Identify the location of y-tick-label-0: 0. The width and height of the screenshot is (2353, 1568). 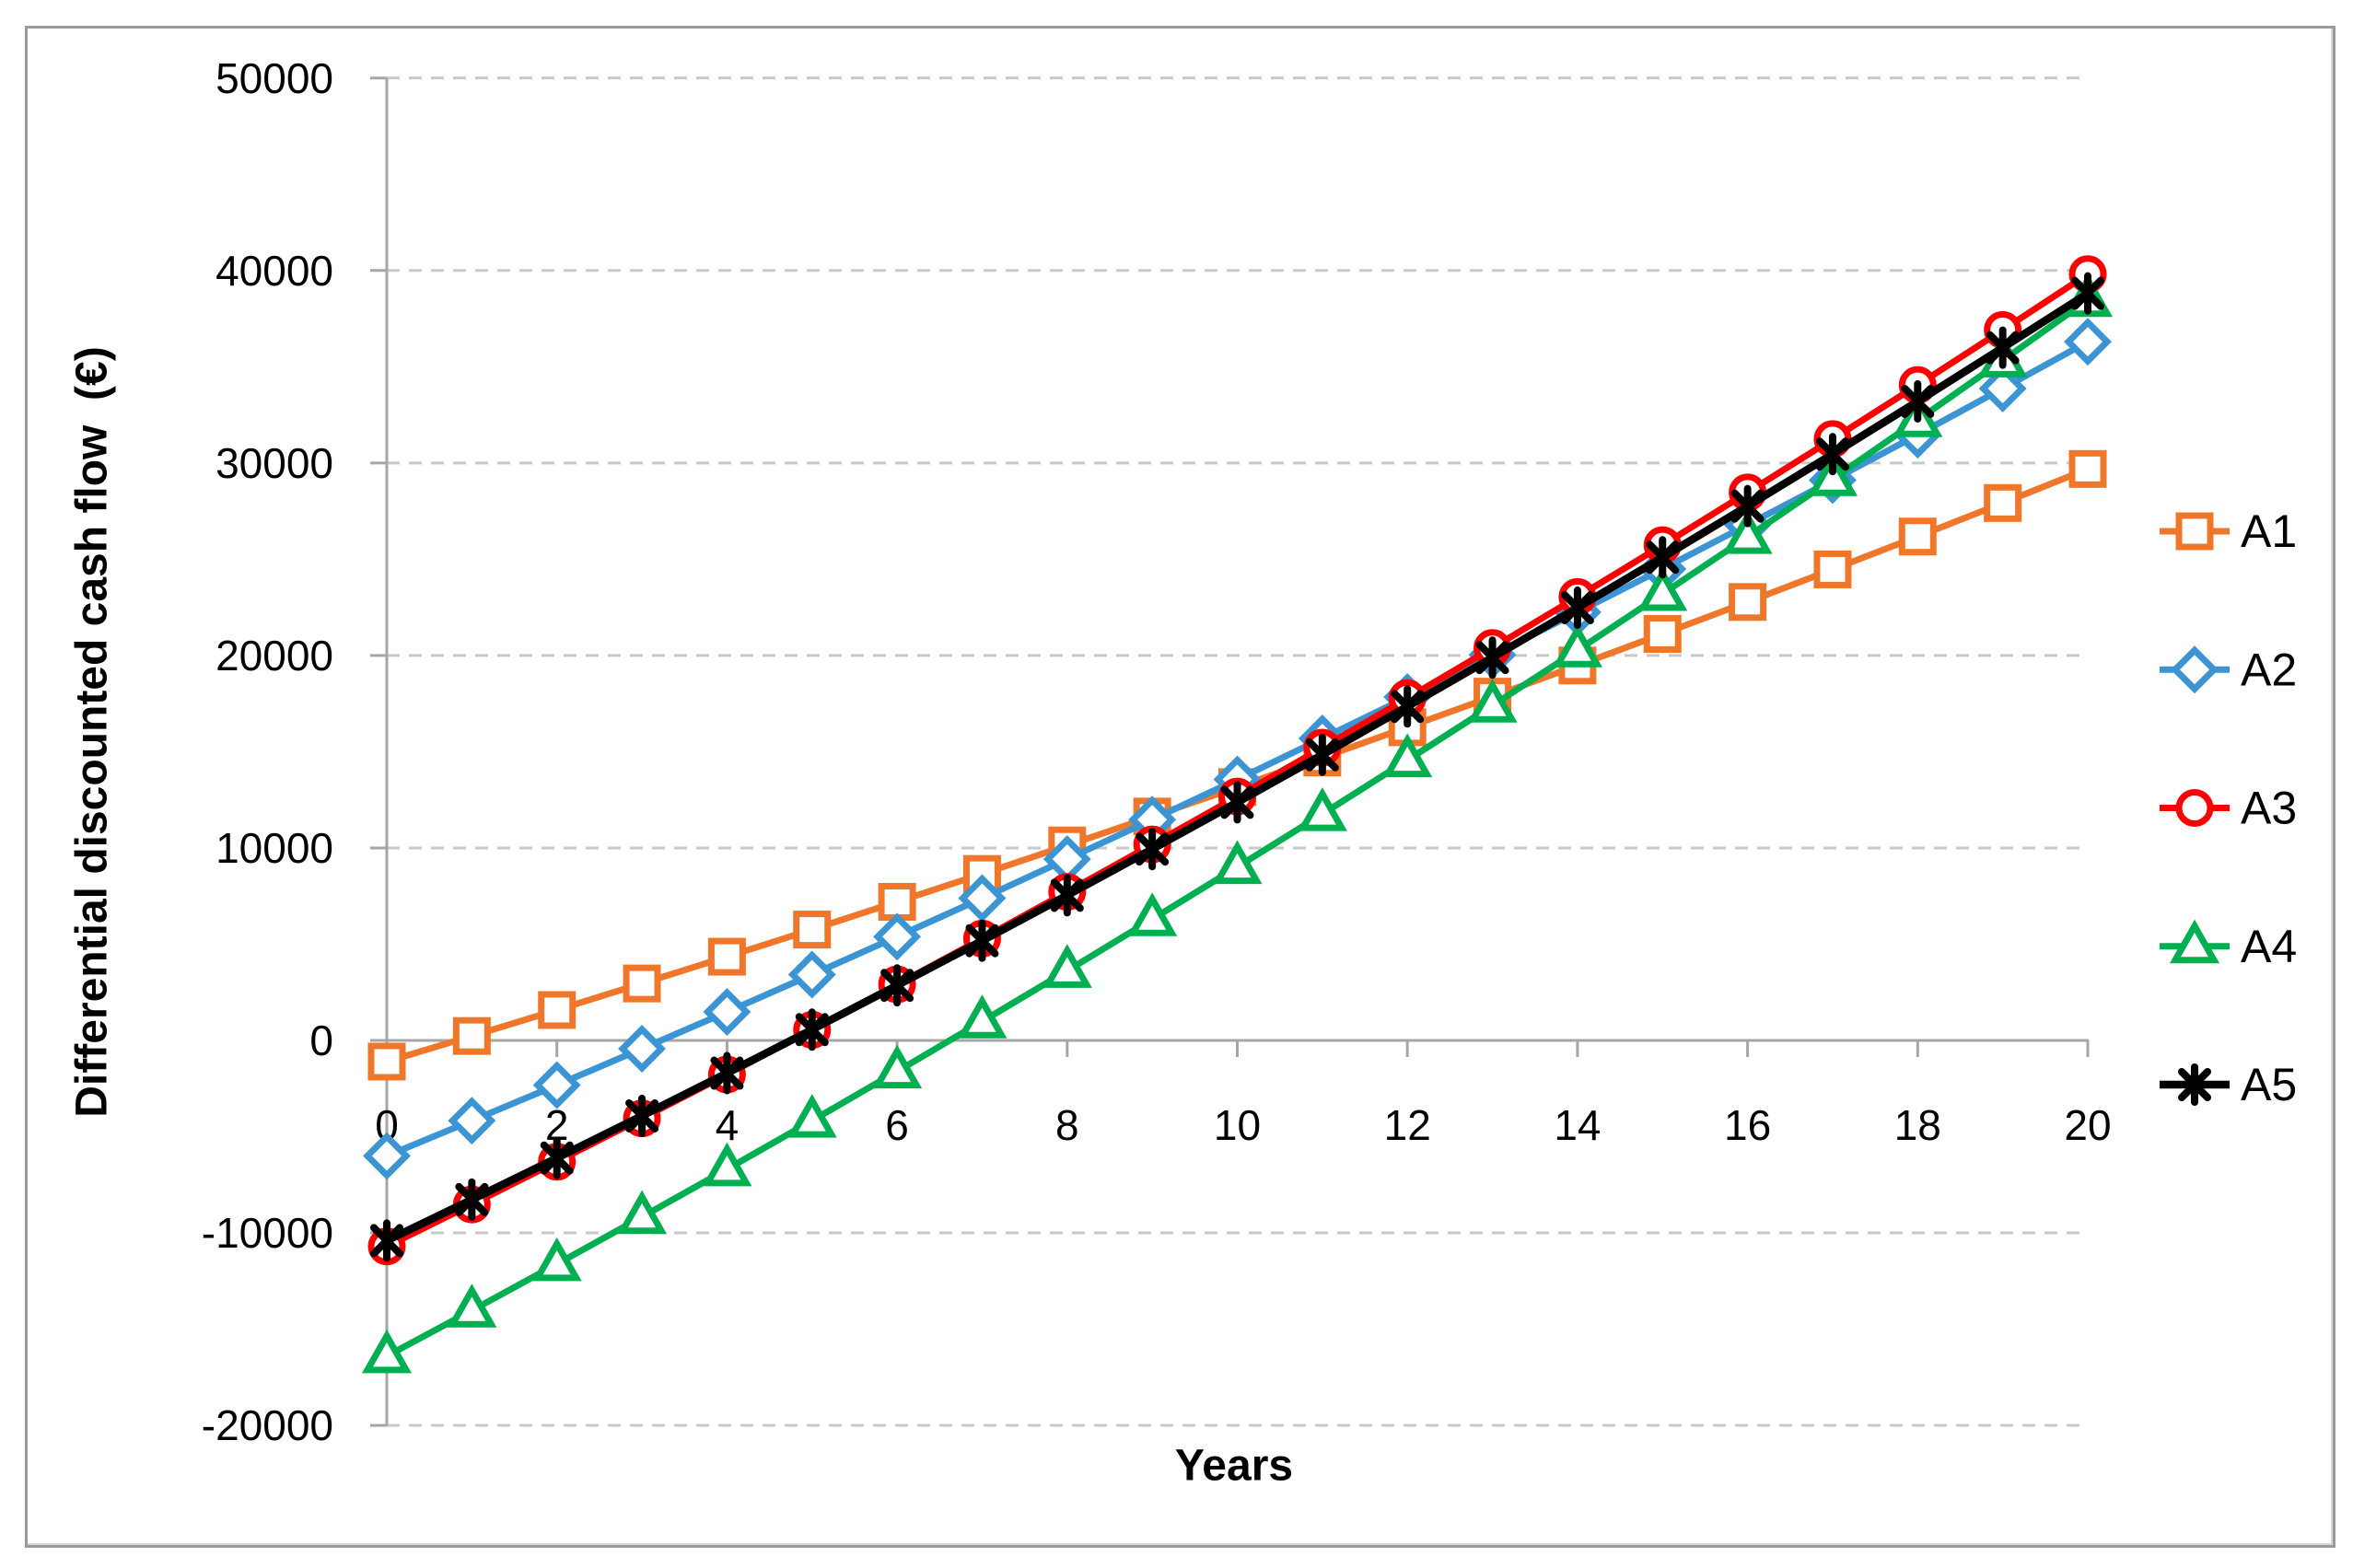
(321, 1040).